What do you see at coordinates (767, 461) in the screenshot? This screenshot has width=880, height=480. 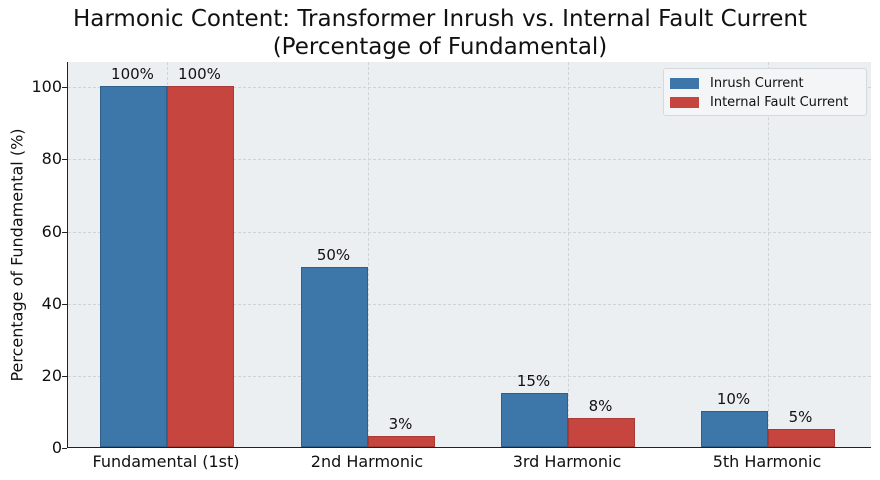 I see `x-tick-label: 5th Harmonic` at bounding box center [767, 461].